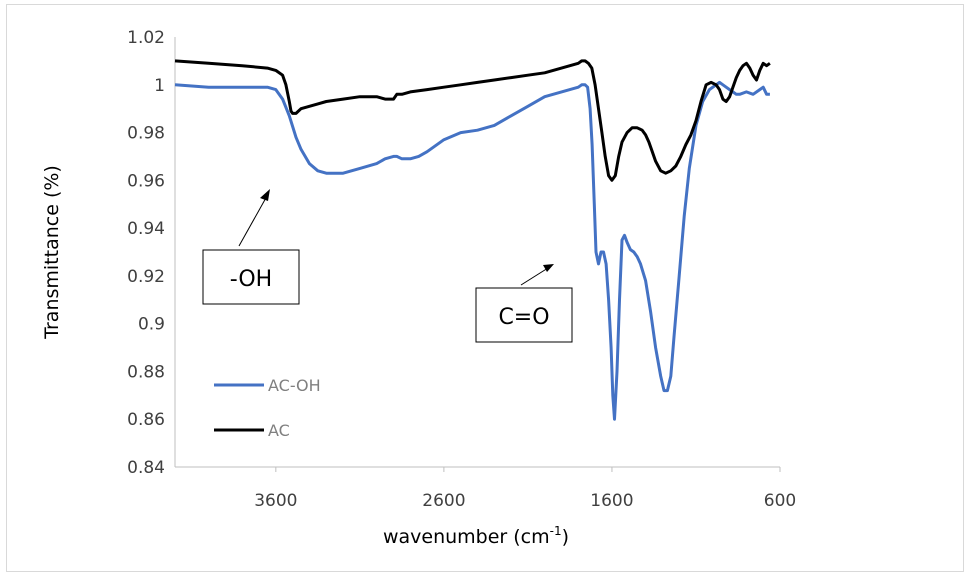  I want to click on y-tick-label: 0.94, so click(146, 229).